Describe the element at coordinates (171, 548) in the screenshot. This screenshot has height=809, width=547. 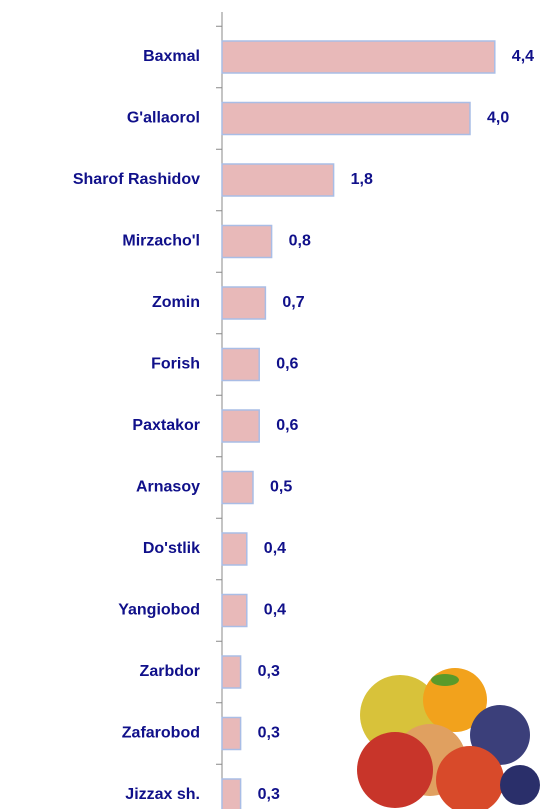
I see `category-label: Do'stlik` at that location.